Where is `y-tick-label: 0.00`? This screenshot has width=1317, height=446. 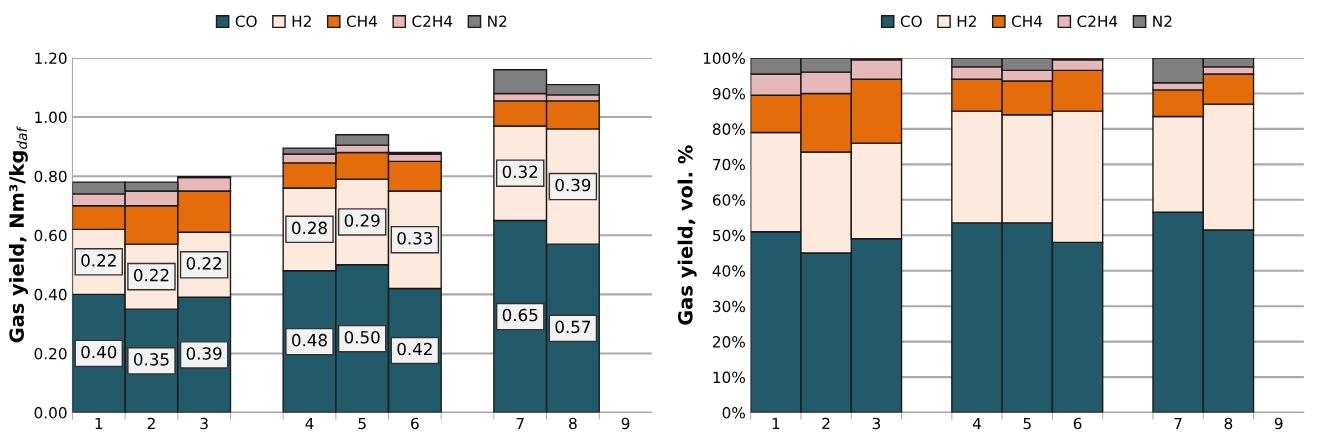
y-tick-label: 0.00 is located at coordinates (50, 413).